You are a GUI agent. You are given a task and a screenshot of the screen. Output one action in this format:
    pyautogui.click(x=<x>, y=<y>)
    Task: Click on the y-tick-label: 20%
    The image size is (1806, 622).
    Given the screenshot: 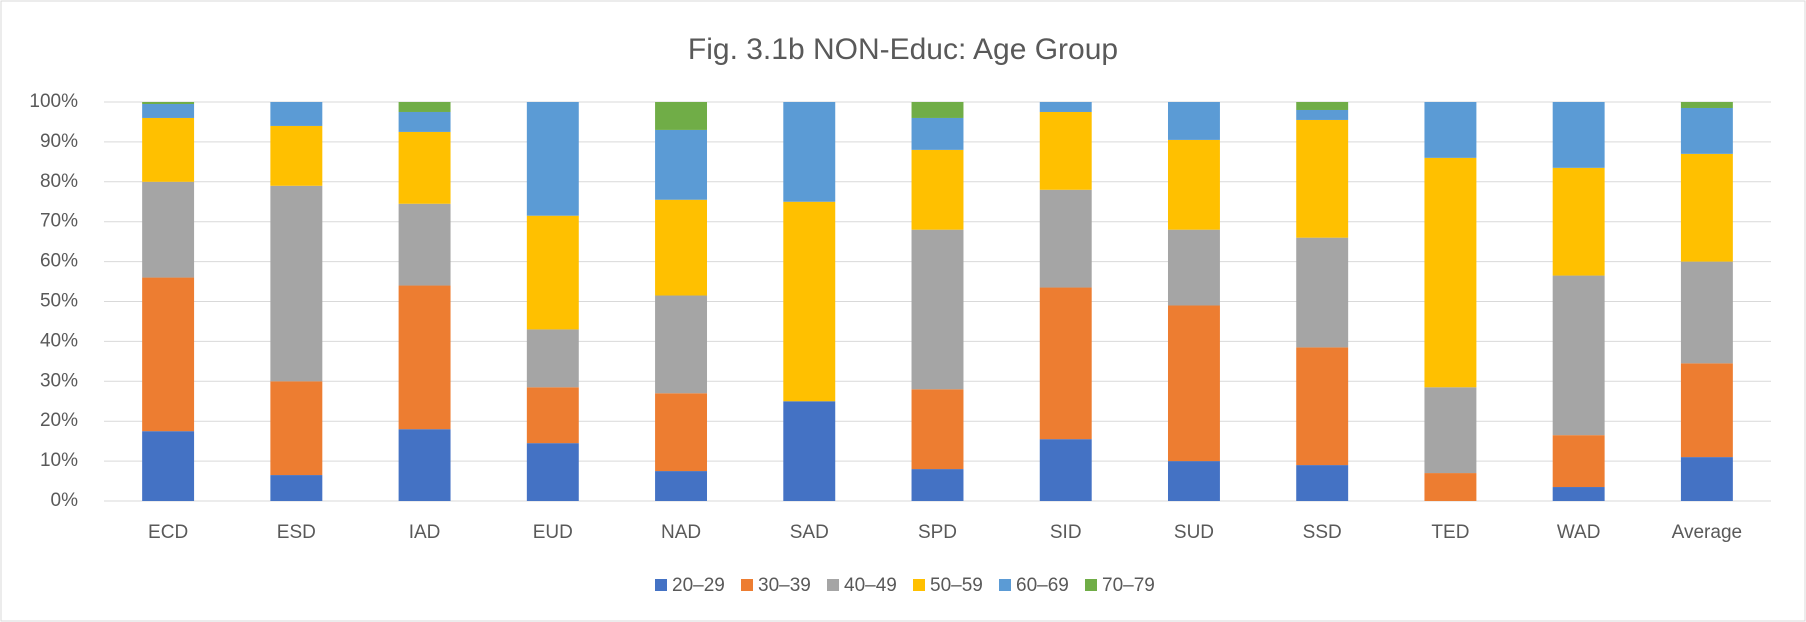 What is the action you would take?
    pyautogui.click(x=59, y=420)
    